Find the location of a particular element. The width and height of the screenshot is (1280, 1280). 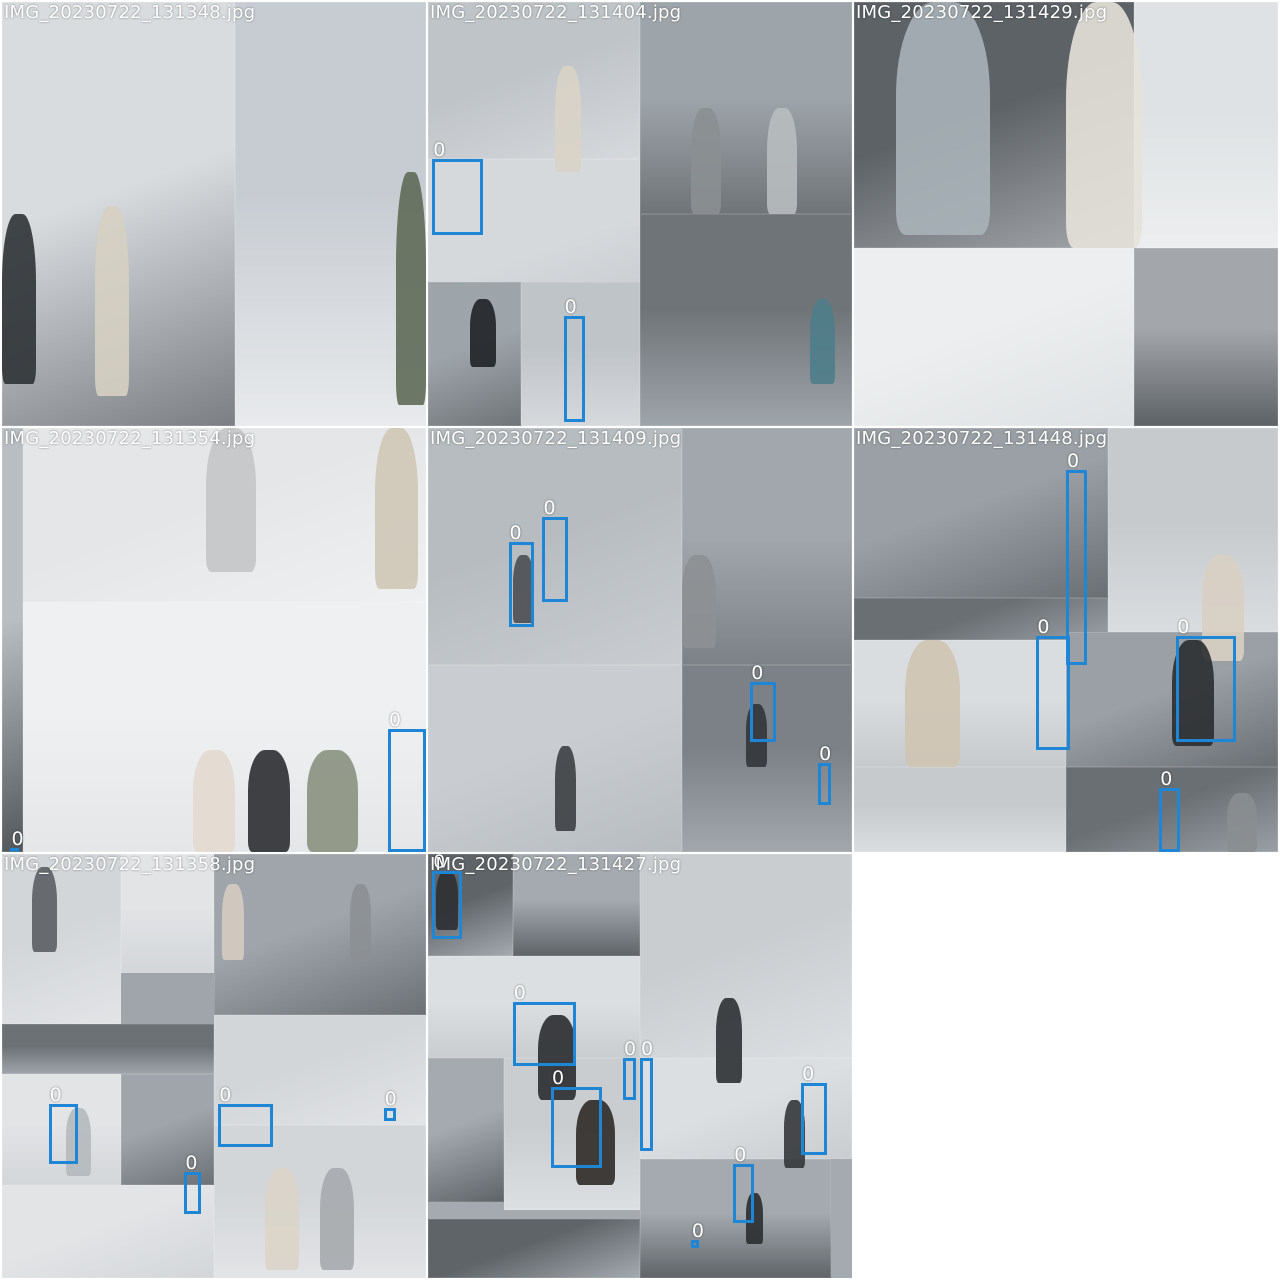

mosaic-tile: 0 0 0 0 0 0 0 0 IMG_20230722_131427.jpg is located at coordinates (640, 1066).